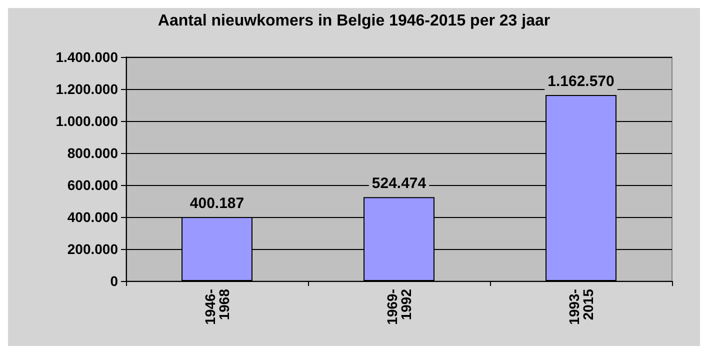  Describe the element at coordinates (92, 249) in the screenshot. I see `y-tick-label: 200.000` at that location.